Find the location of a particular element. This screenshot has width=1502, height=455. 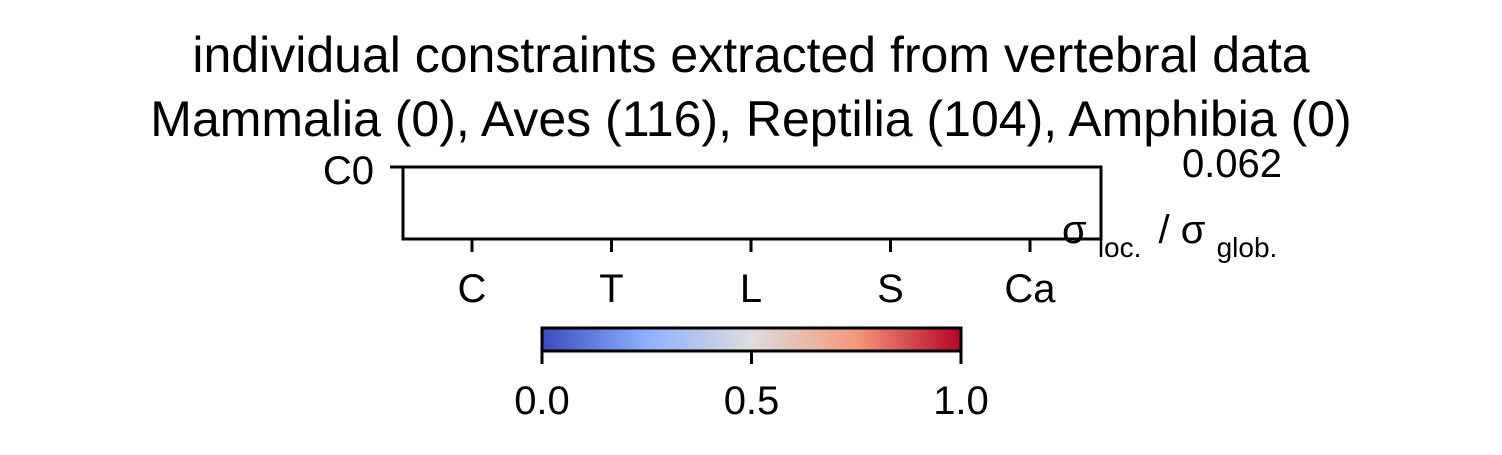

heatmap-frame is located at coordinates (752, 203).